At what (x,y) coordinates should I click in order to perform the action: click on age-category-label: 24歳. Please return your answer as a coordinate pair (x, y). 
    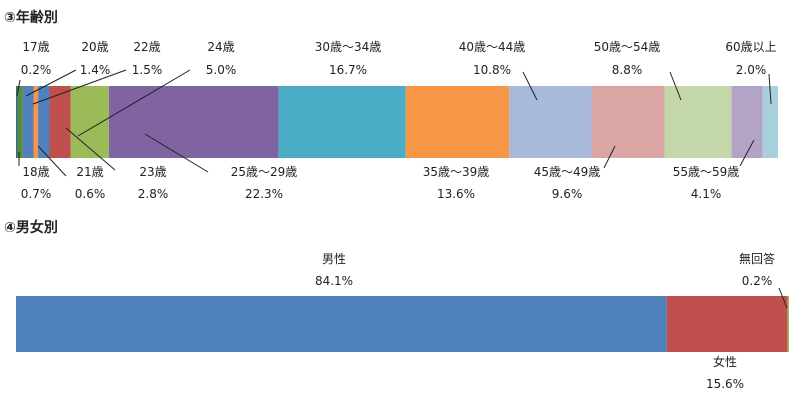
    Looking at the image, I should click on (220, 47).